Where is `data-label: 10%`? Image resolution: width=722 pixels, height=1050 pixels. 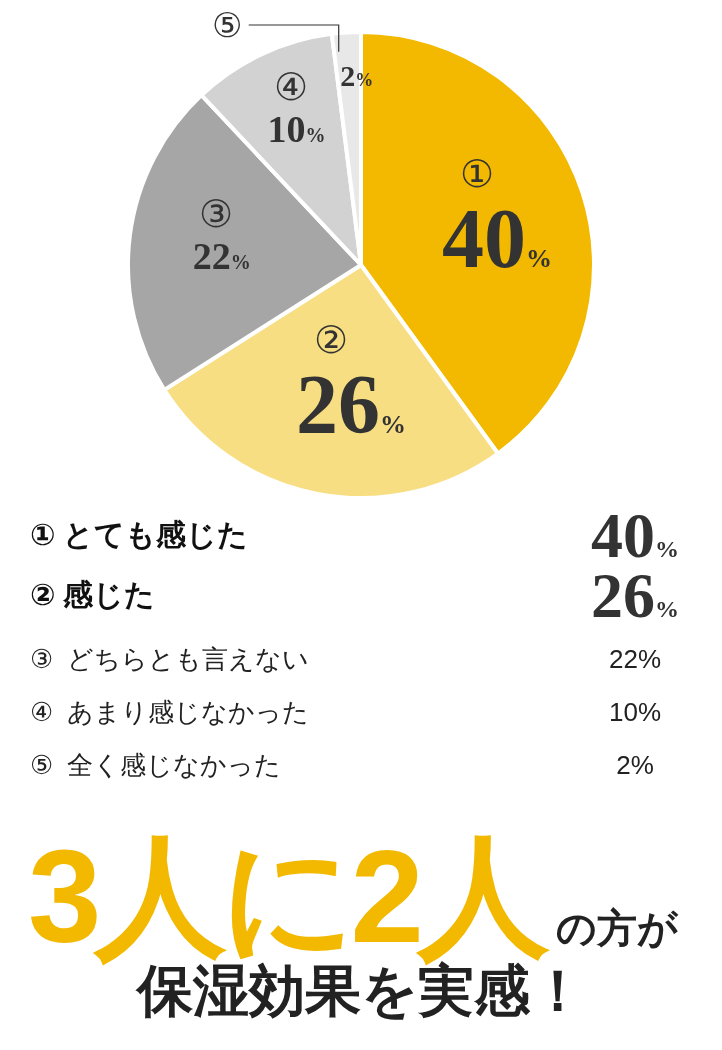
data-label: 10% is located at coordinates (296, 128).